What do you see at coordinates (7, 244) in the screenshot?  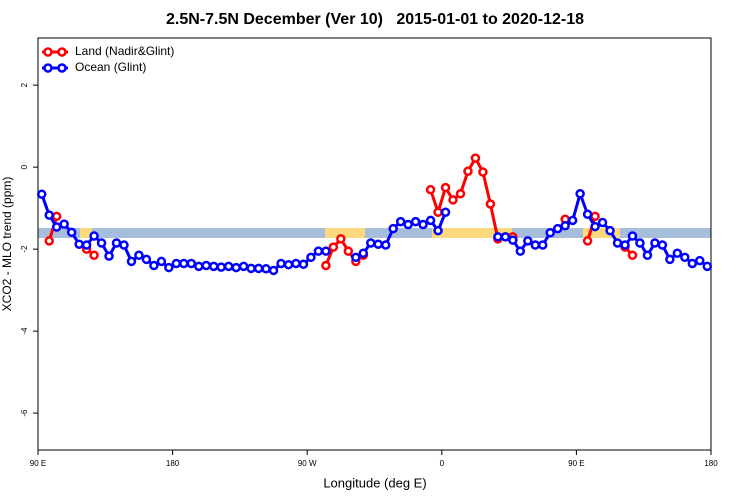 I see `y-axis-label: XCO2 - MLO trend (ppm)` at bounding box center [7, 244].